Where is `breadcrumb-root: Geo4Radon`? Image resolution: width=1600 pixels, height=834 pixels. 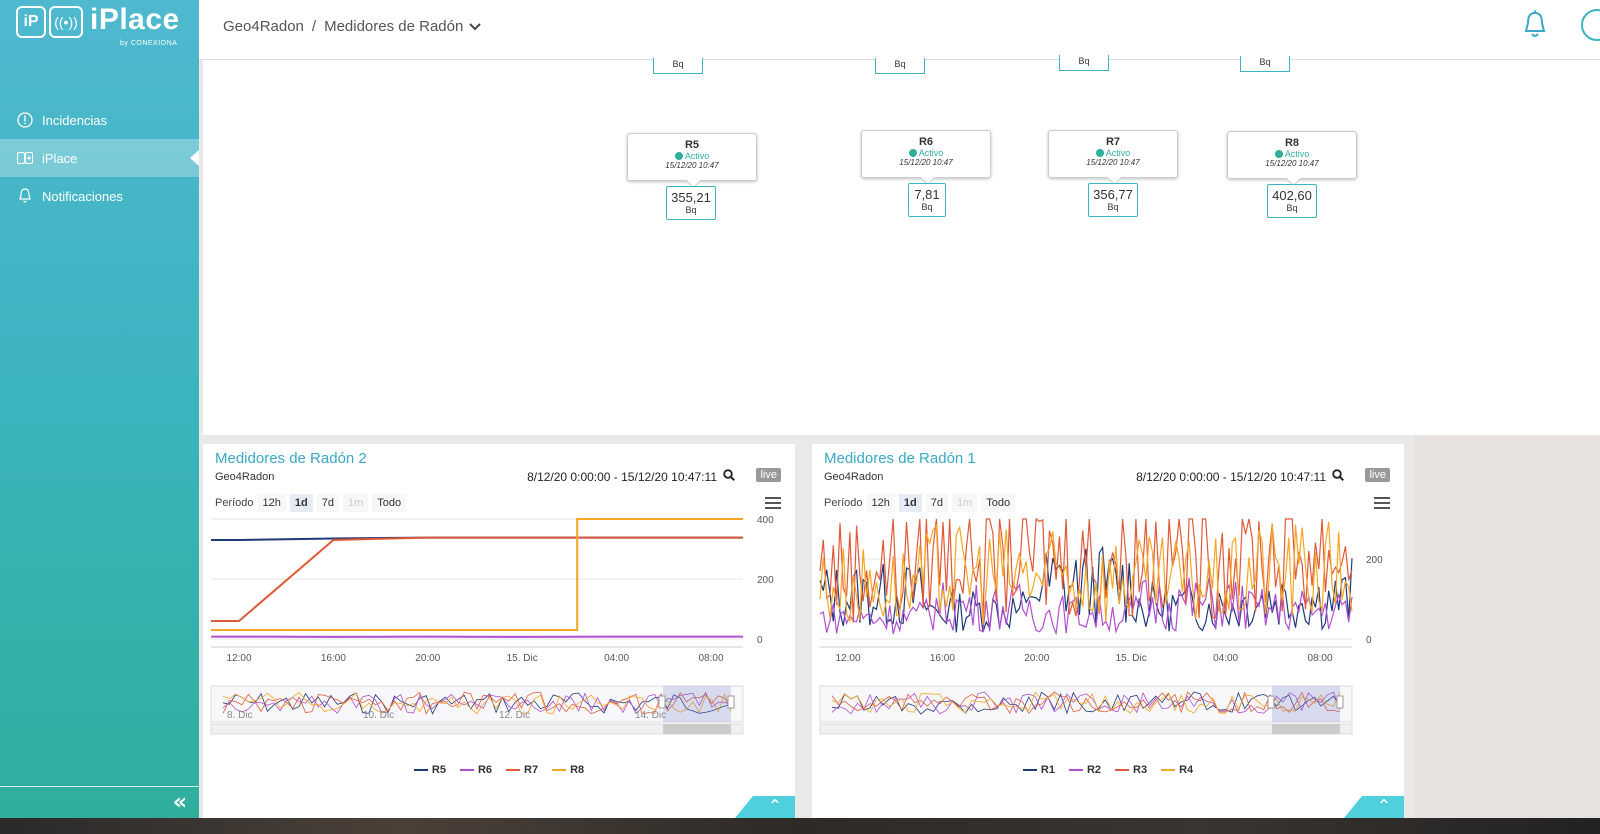
breadcrumb-root: Geo4Radon is located at coordinates (263, 26).